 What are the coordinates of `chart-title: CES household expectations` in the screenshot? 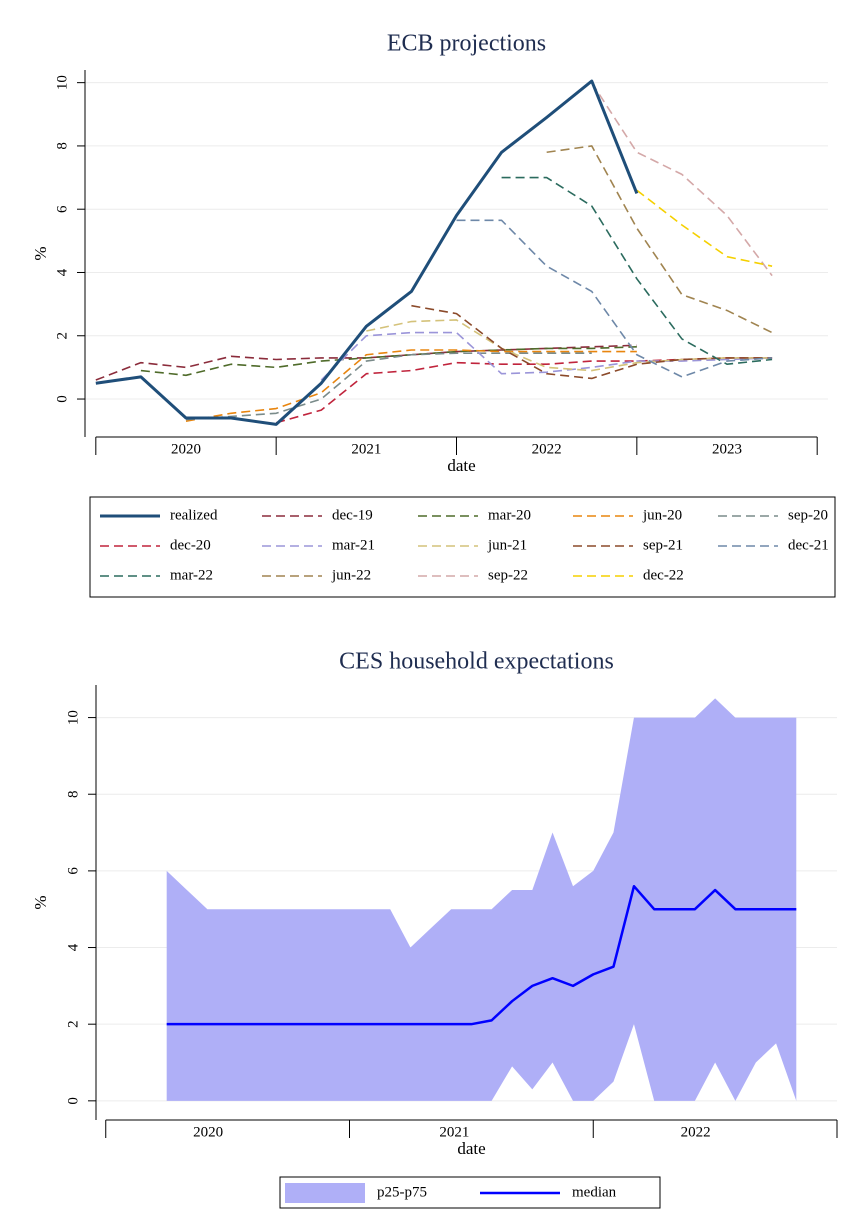 It's located at (476, 662).